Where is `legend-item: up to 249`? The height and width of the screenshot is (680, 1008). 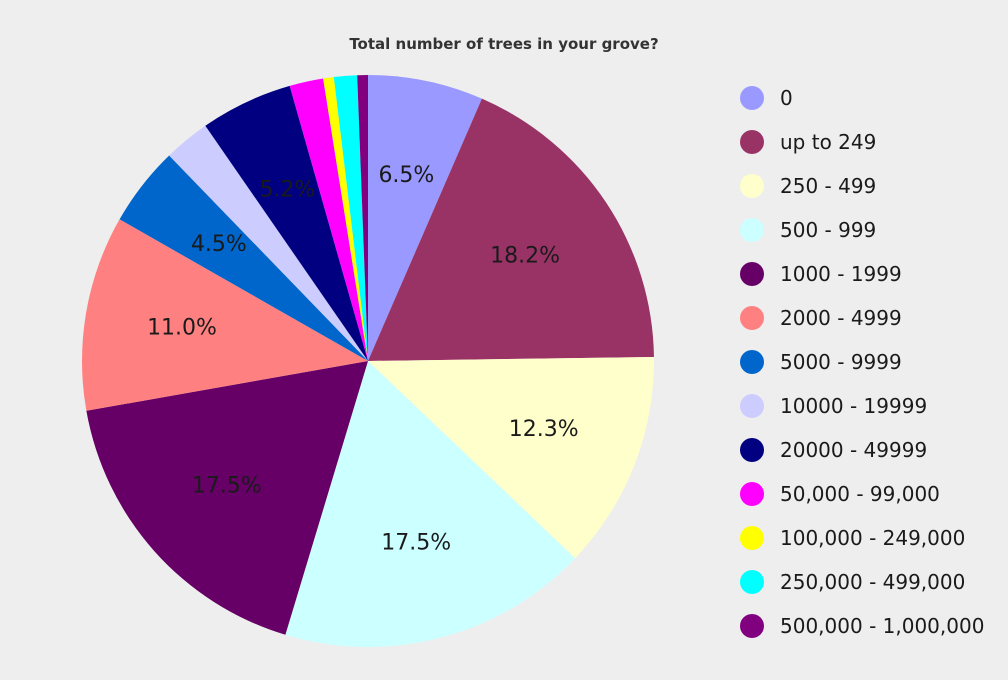
legend-item: up to 249 is located at coordinates (862, 142).